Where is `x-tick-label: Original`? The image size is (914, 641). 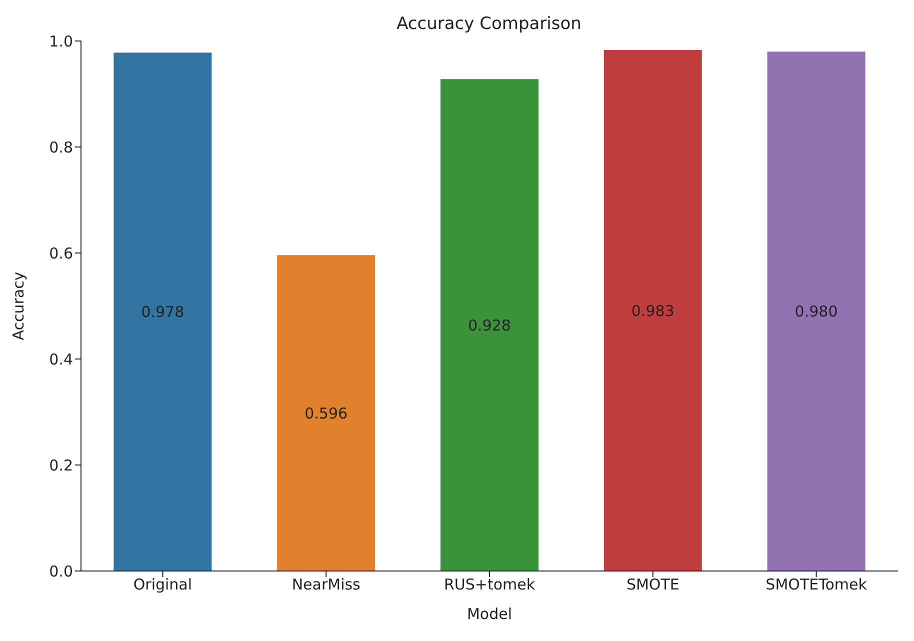
x-tick-label: Original is located at coordinates (162, 585).